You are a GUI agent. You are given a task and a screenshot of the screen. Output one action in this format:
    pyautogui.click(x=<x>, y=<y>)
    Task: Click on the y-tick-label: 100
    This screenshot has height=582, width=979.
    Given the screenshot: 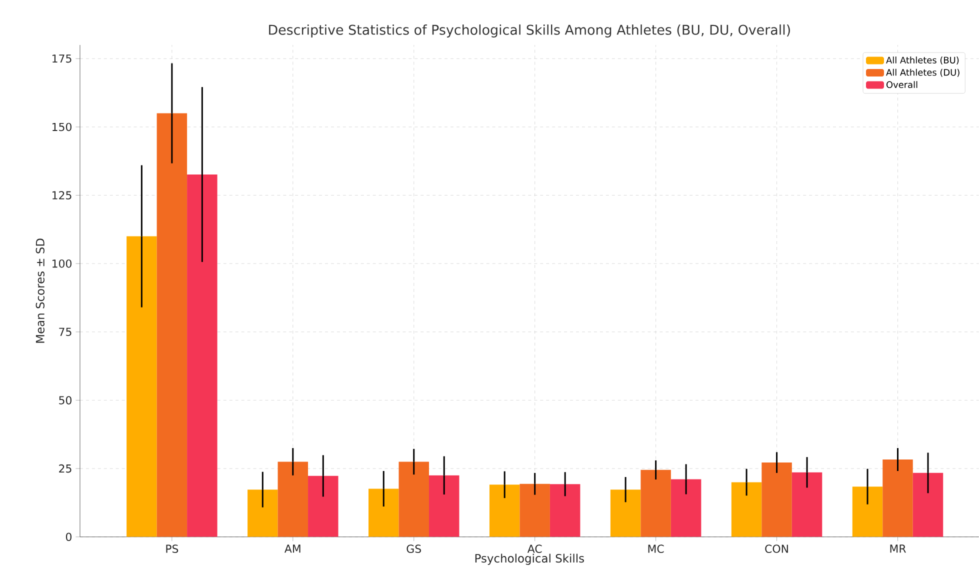 What is the action you would take?
    pyautogui.click(x=62, y=264)
    